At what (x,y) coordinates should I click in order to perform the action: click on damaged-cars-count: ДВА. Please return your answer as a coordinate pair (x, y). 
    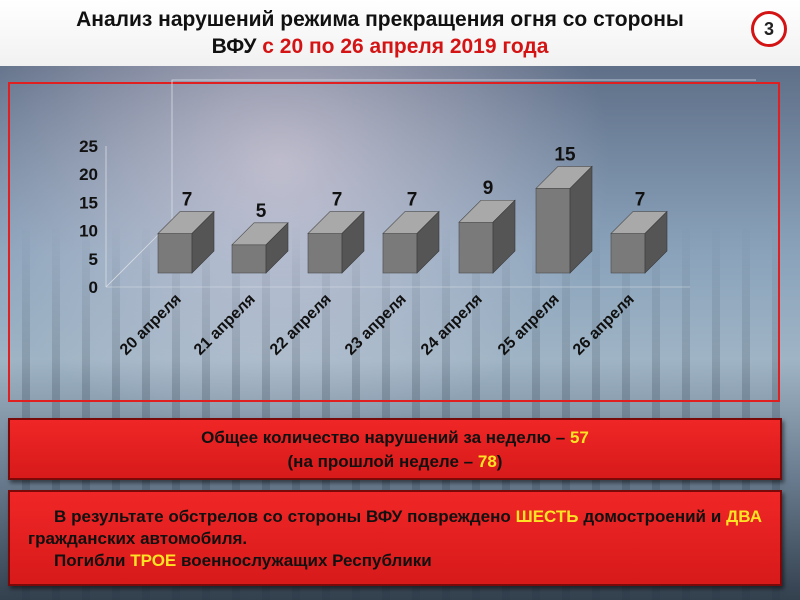
    Looking at the image, I should click on (744, 516).